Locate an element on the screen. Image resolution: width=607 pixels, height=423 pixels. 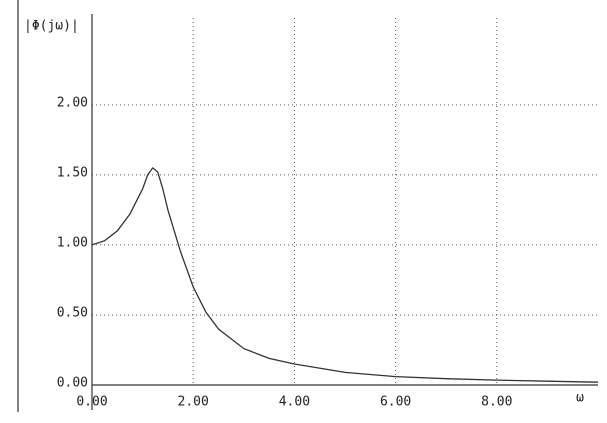
x-tick-label: 6.00 is located at coordinates (395, 402).